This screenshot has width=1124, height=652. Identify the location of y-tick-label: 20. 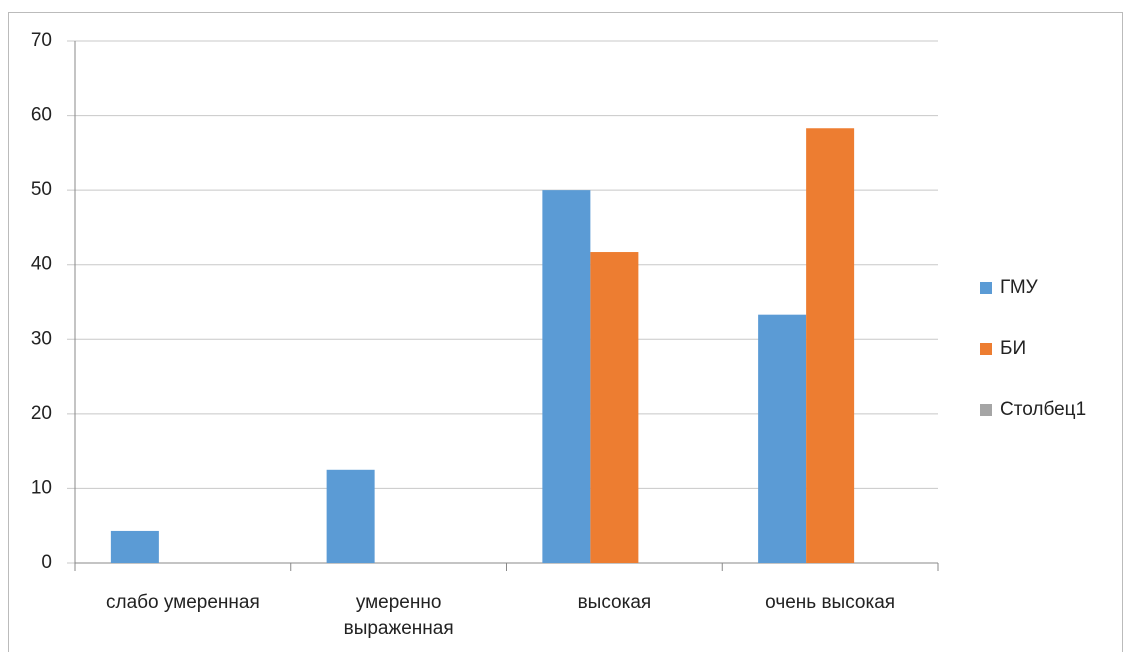
(41, 413).